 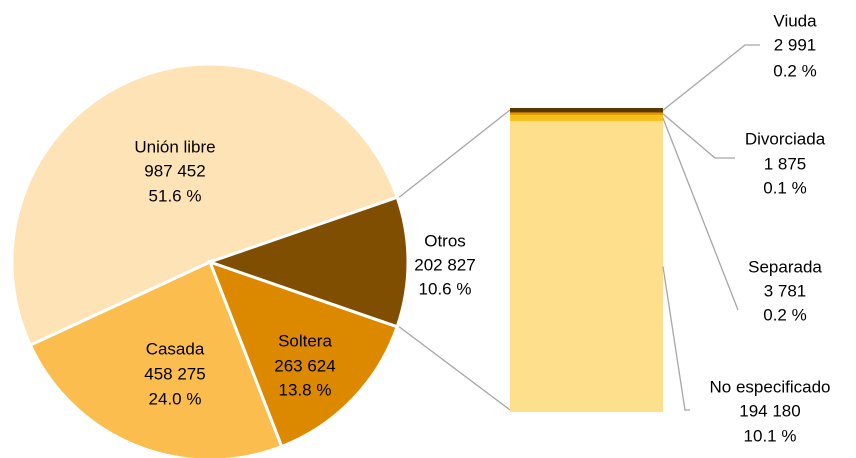 I want to click on category-label: Divorciada, so click(x=785, y=138).